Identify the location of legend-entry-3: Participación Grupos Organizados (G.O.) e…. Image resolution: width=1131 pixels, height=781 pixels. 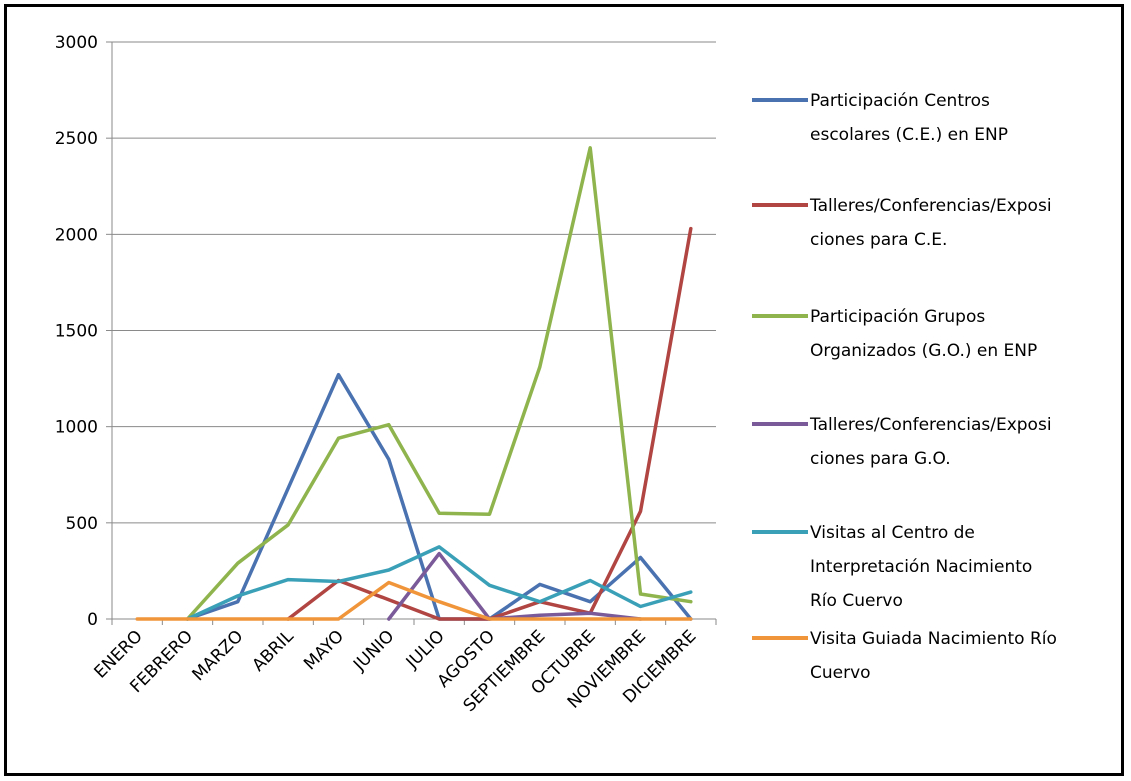
(894, 334).